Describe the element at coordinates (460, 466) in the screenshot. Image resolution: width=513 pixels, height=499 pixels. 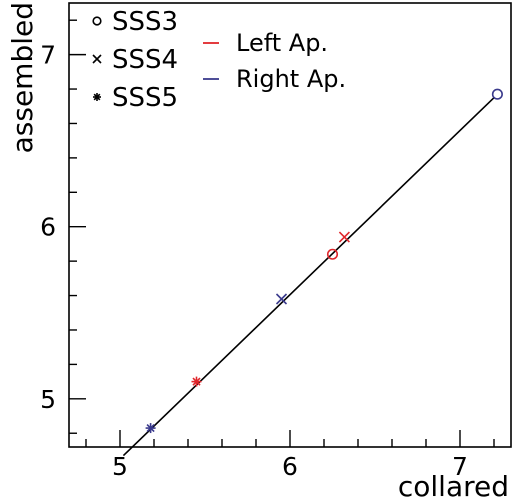
I see `x-tick-label: 7` at that location.